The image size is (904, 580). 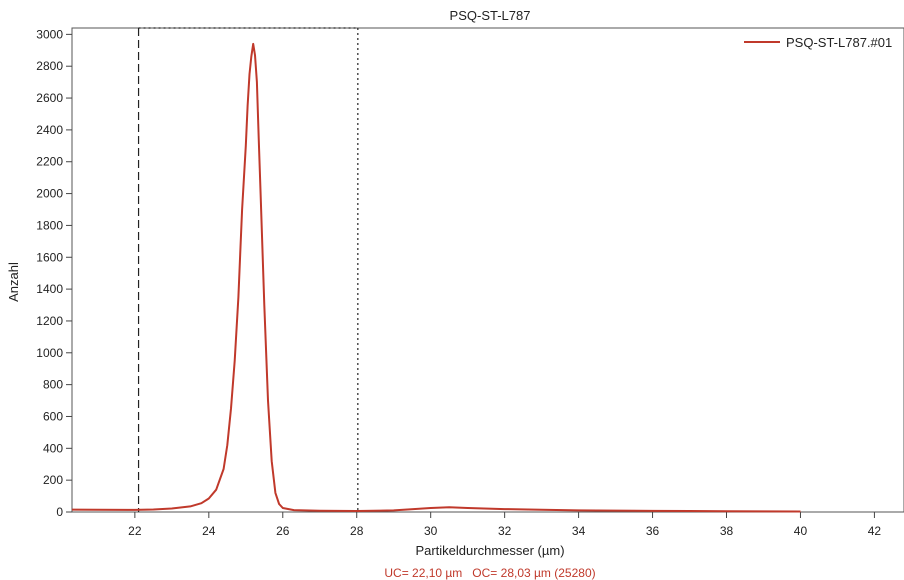 What do you see at coordinates (49, 225) in the screenshot?
I see `y-tick-label: 1800` at bounding box center [49, 225].